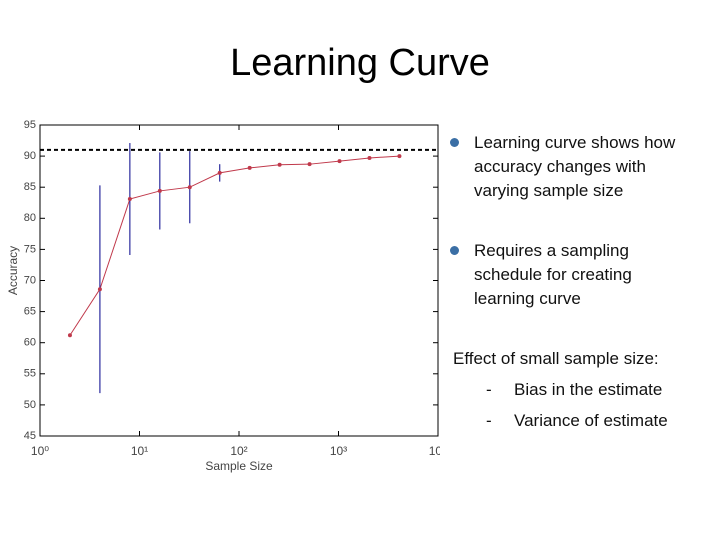 This screenshot has height=540, width=720. I want to click on y-tick-label: 75, so click(30, 249).